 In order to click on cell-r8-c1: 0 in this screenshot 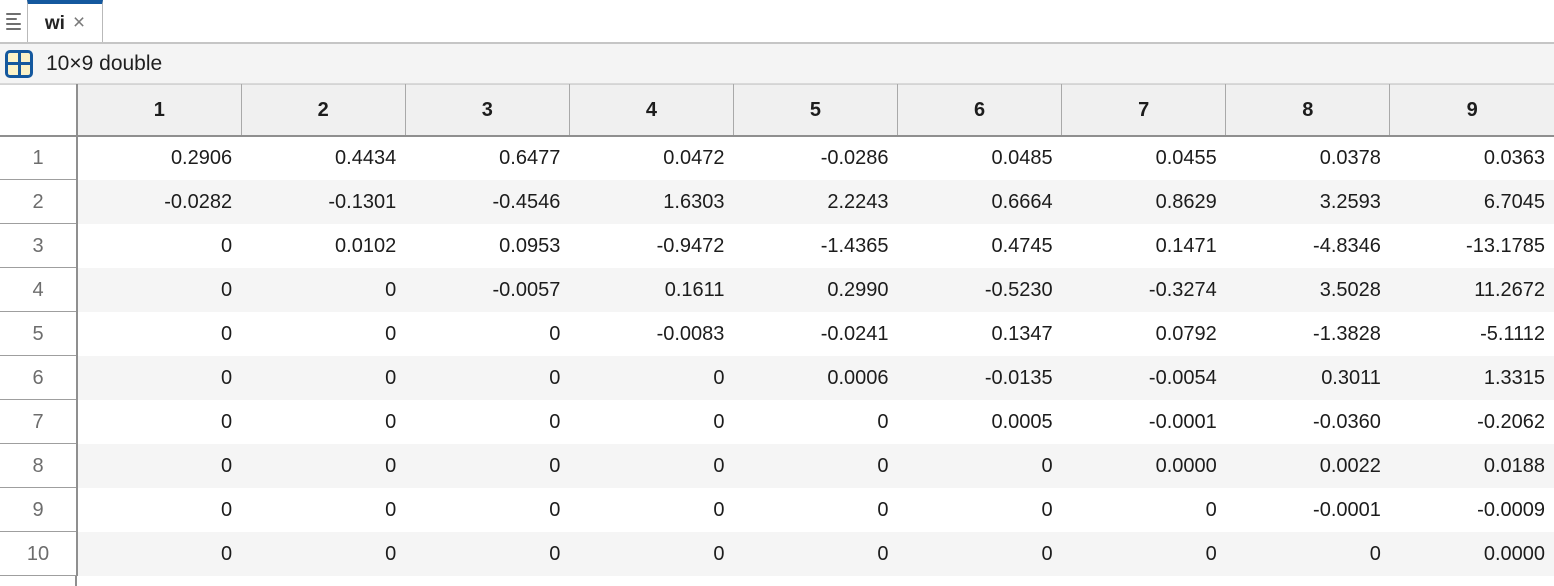, I will do `click(159, 465)`.